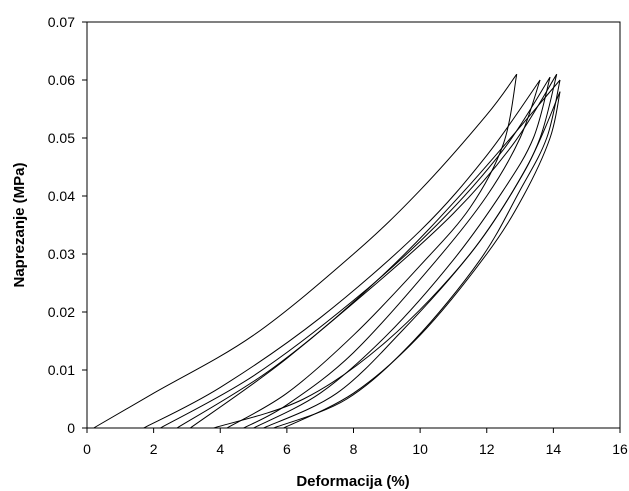 This screenshot has width=629, height=491. What do you see at coordinates (67, 225) in the screenshot?
I see `y-axis: 0 0.01 0.02 0.03 0.04 0.05 0.06 0.07` at bounding box center [67, 225].